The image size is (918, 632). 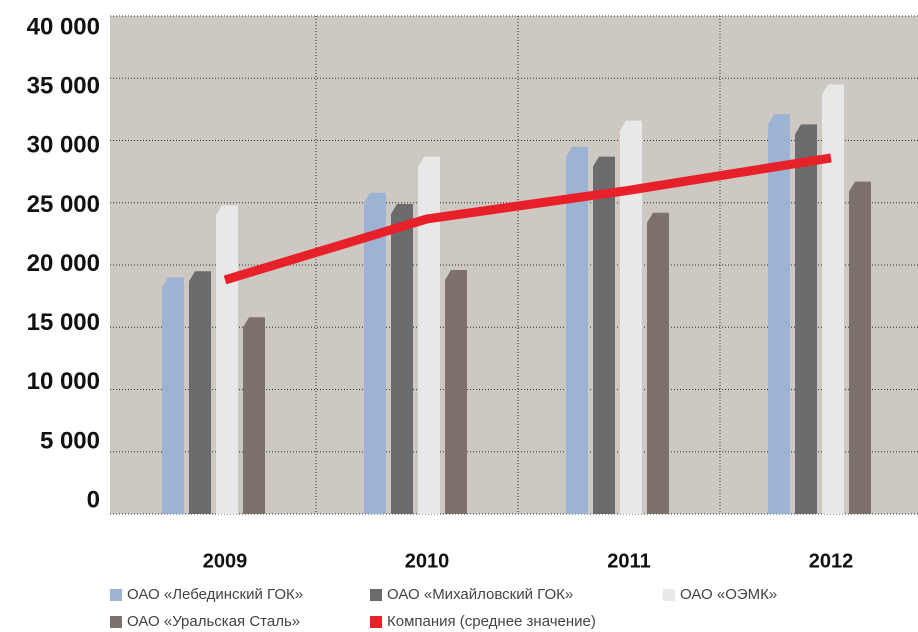 I want to click on y-tick-label: 40 000, so click(x=63, y=26).